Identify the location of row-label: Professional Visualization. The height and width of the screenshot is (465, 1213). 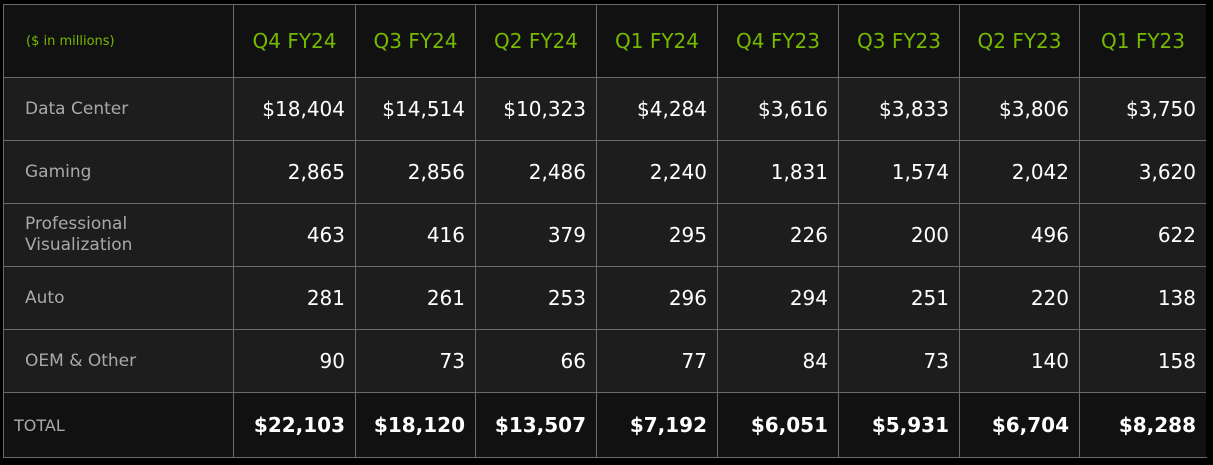
(118, 235).